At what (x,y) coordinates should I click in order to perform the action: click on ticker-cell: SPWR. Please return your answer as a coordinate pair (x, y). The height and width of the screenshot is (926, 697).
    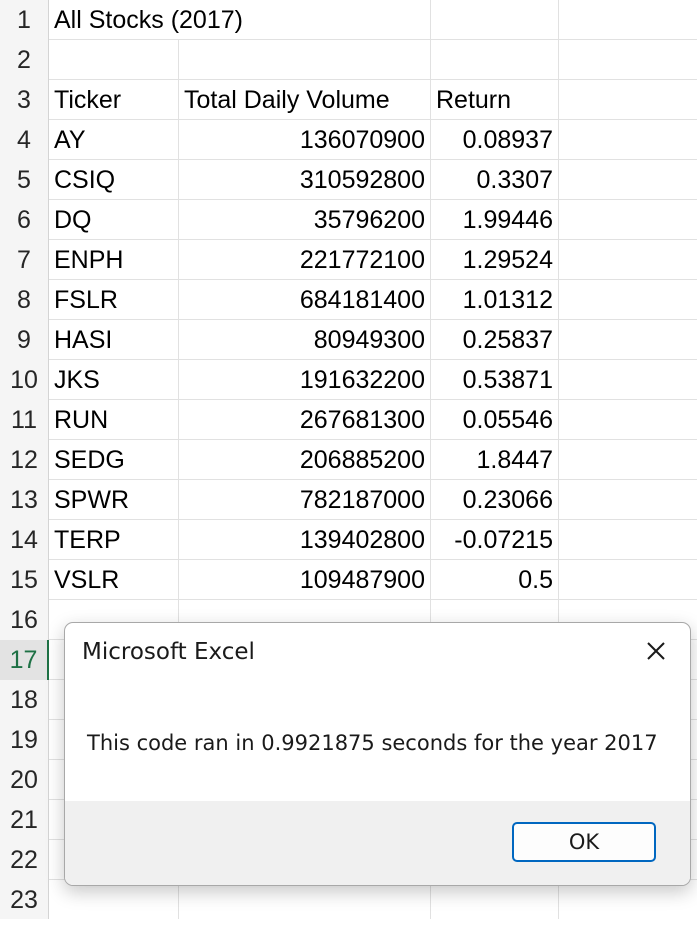
    Looking at the image, I should click on (114, 500).